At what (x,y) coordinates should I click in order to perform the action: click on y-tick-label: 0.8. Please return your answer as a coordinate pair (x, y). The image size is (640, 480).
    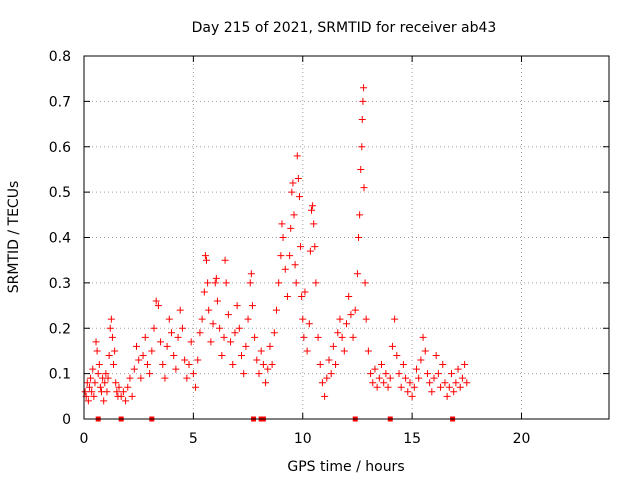
    Looking at the image, I should click on (60, 57).